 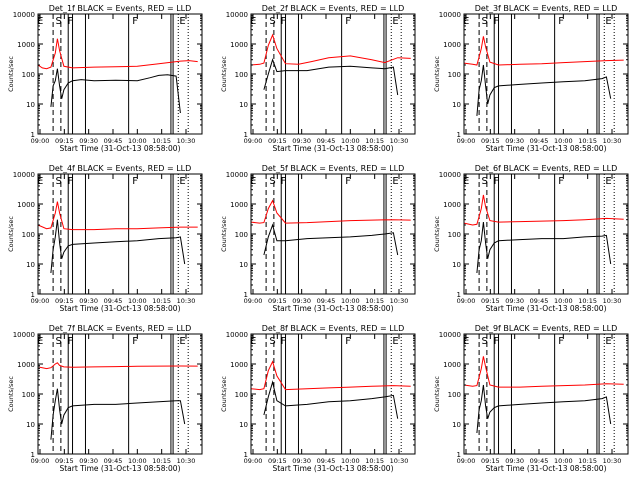 I want to click on panel-title: Det_3f BLACK = Events, RED = LLD, so click(x=546, y=8).